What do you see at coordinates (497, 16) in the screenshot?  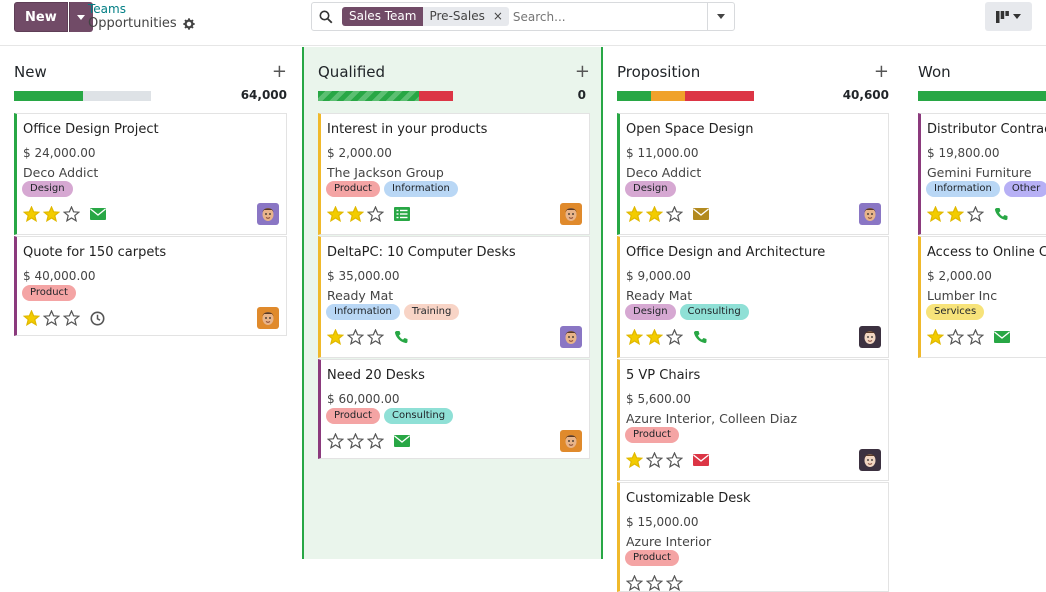 I see `facet-remove-icon: ×` at bounding box center [497, 16].